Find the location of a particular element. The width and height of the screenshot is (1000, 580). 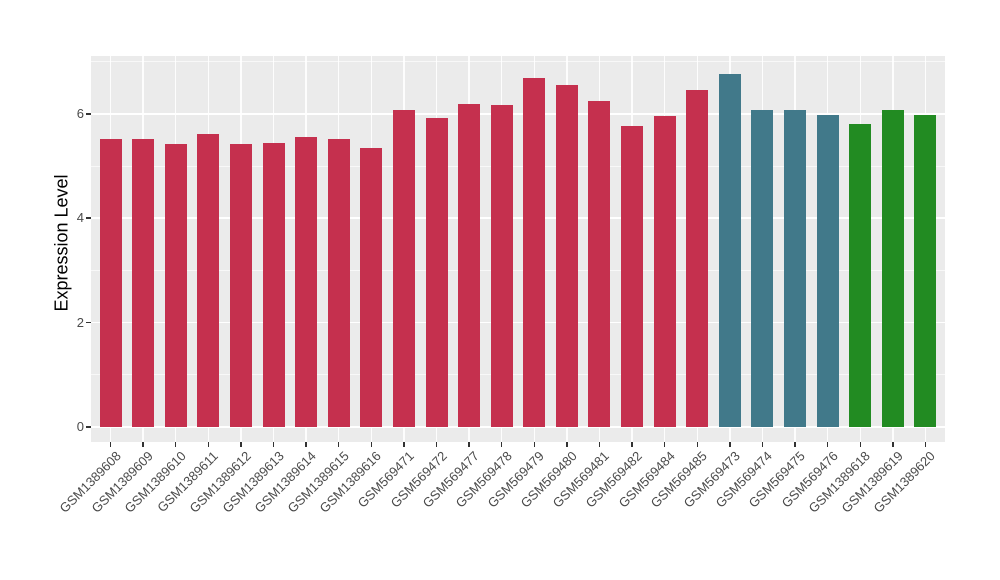

y-axis-title: Expression Level is located at coordinates (61, 243).